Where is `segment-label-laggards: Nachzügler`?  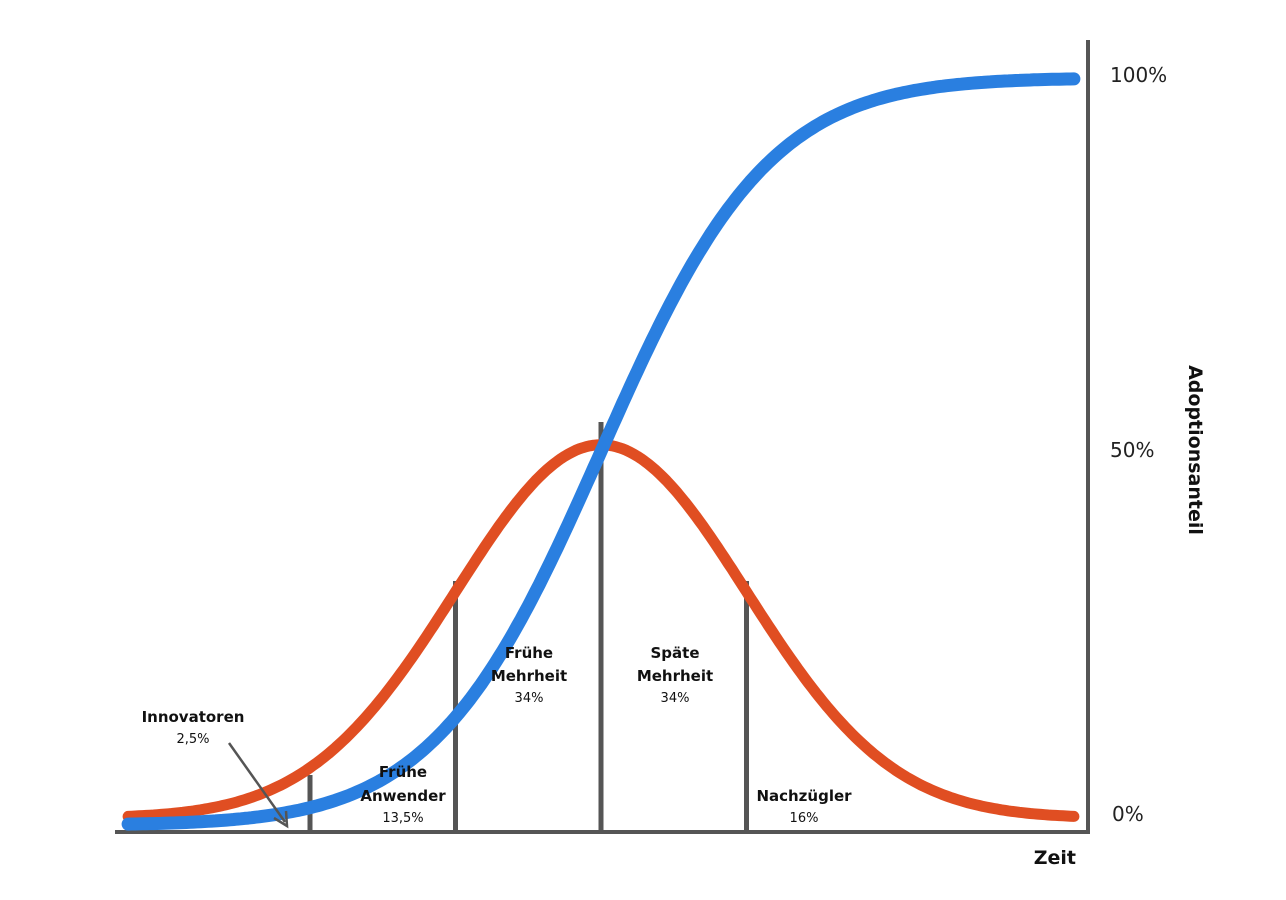 segment-label-laggards: Nachzügler is located at coordinates (804, 796).